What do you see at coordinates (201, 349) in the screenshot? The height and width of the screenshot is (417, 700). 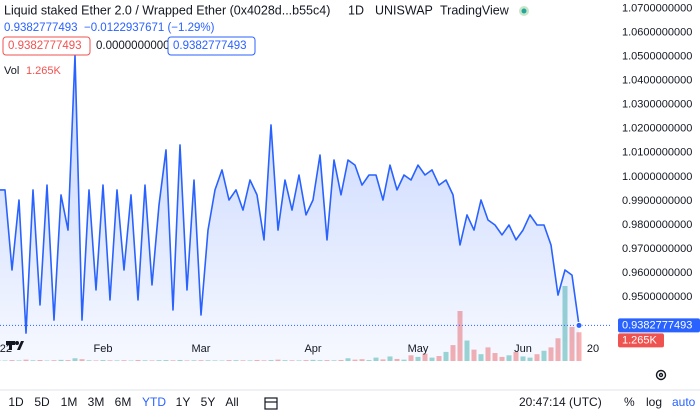 I see `x-tick-label: Mar` at bounding box center [201, 349].